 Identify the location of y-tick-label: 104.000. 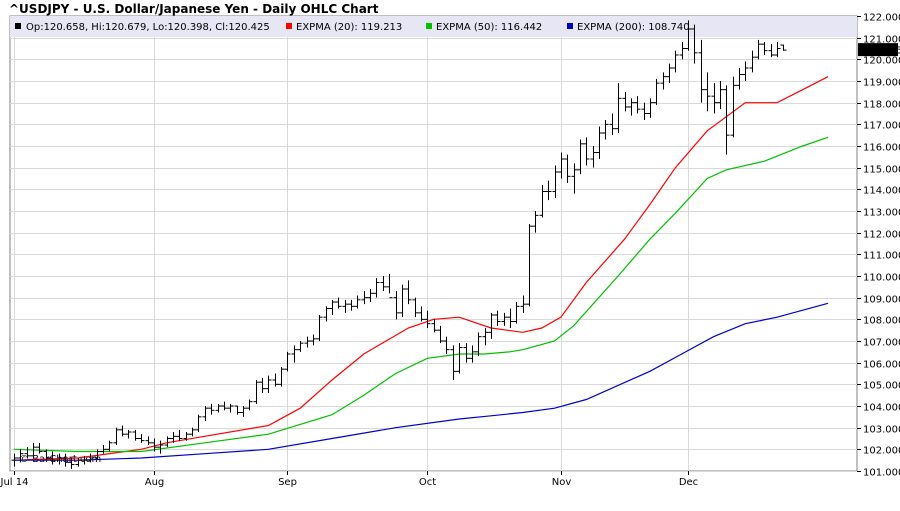
(881, 408).